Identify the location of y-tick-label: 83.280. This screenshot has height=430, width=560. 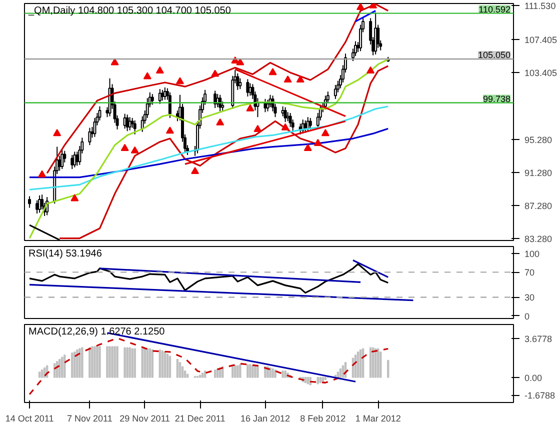
(538, 239).